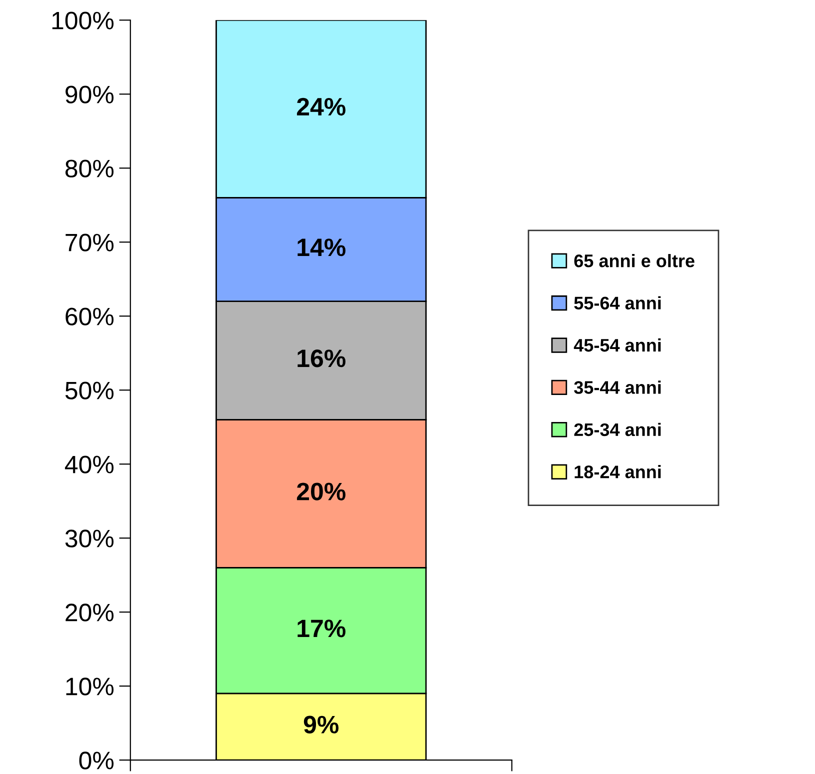  I want to click on legend-label: 45-54 anni, so click(617, 345).